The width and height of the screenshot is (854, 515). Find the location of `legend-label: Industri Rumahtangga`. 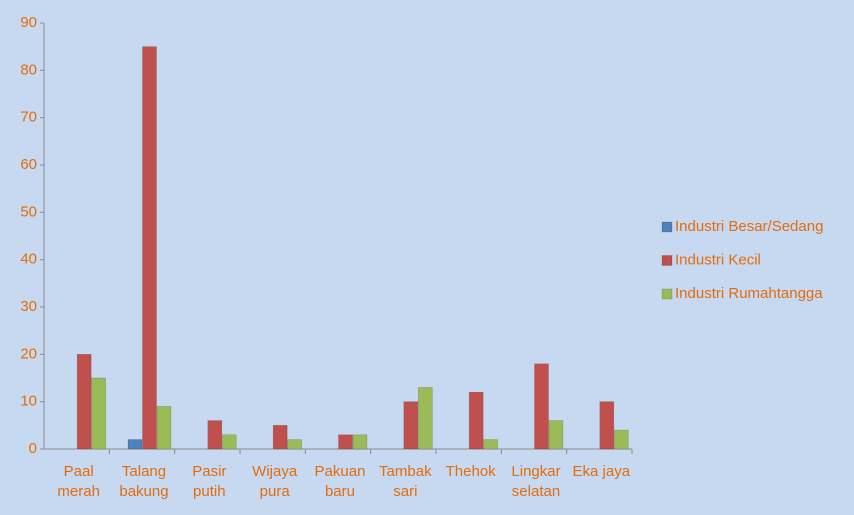

legend-label: Industri Rumahtangga is located at coordinates (749, 293).